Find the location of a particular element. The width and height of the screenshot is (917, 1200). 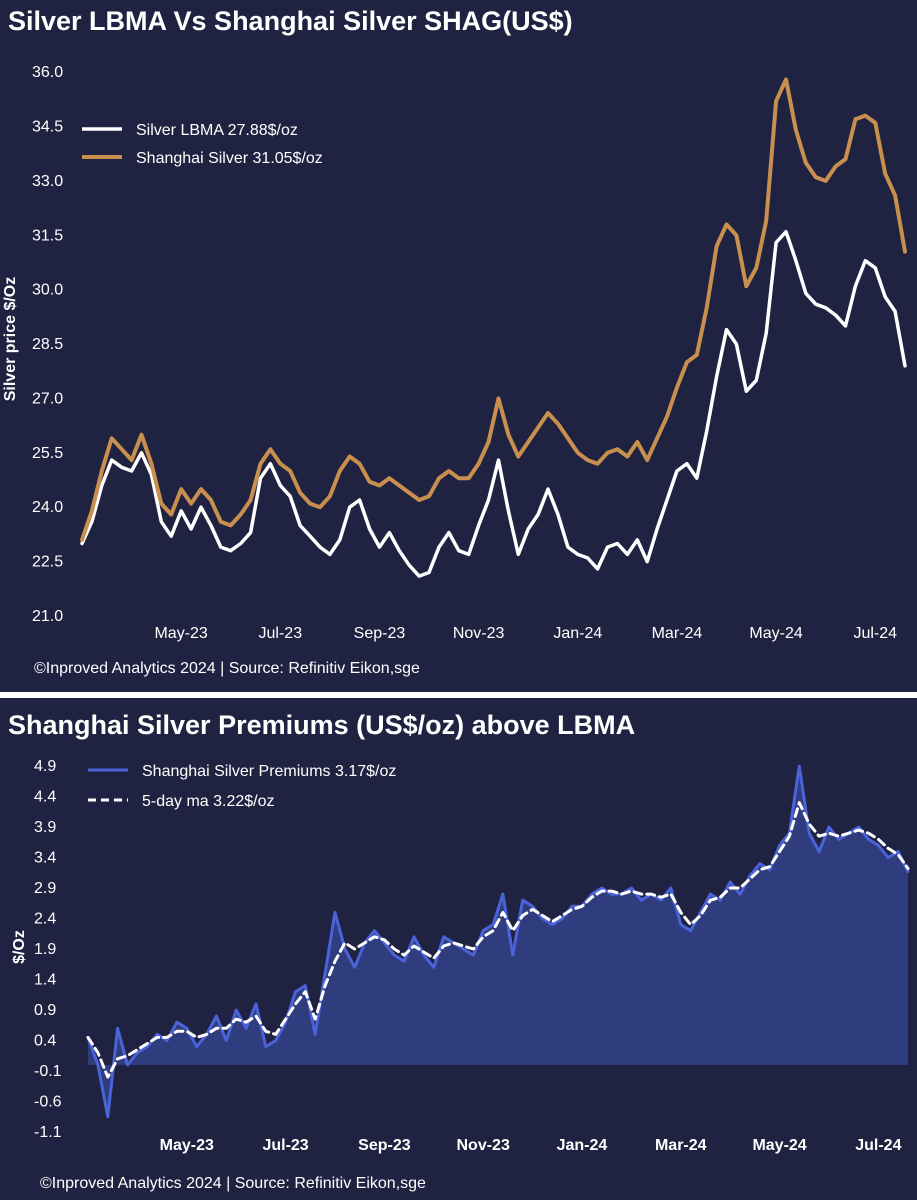

y-tick-label: 31.5 is located at coordinates (47, 235).